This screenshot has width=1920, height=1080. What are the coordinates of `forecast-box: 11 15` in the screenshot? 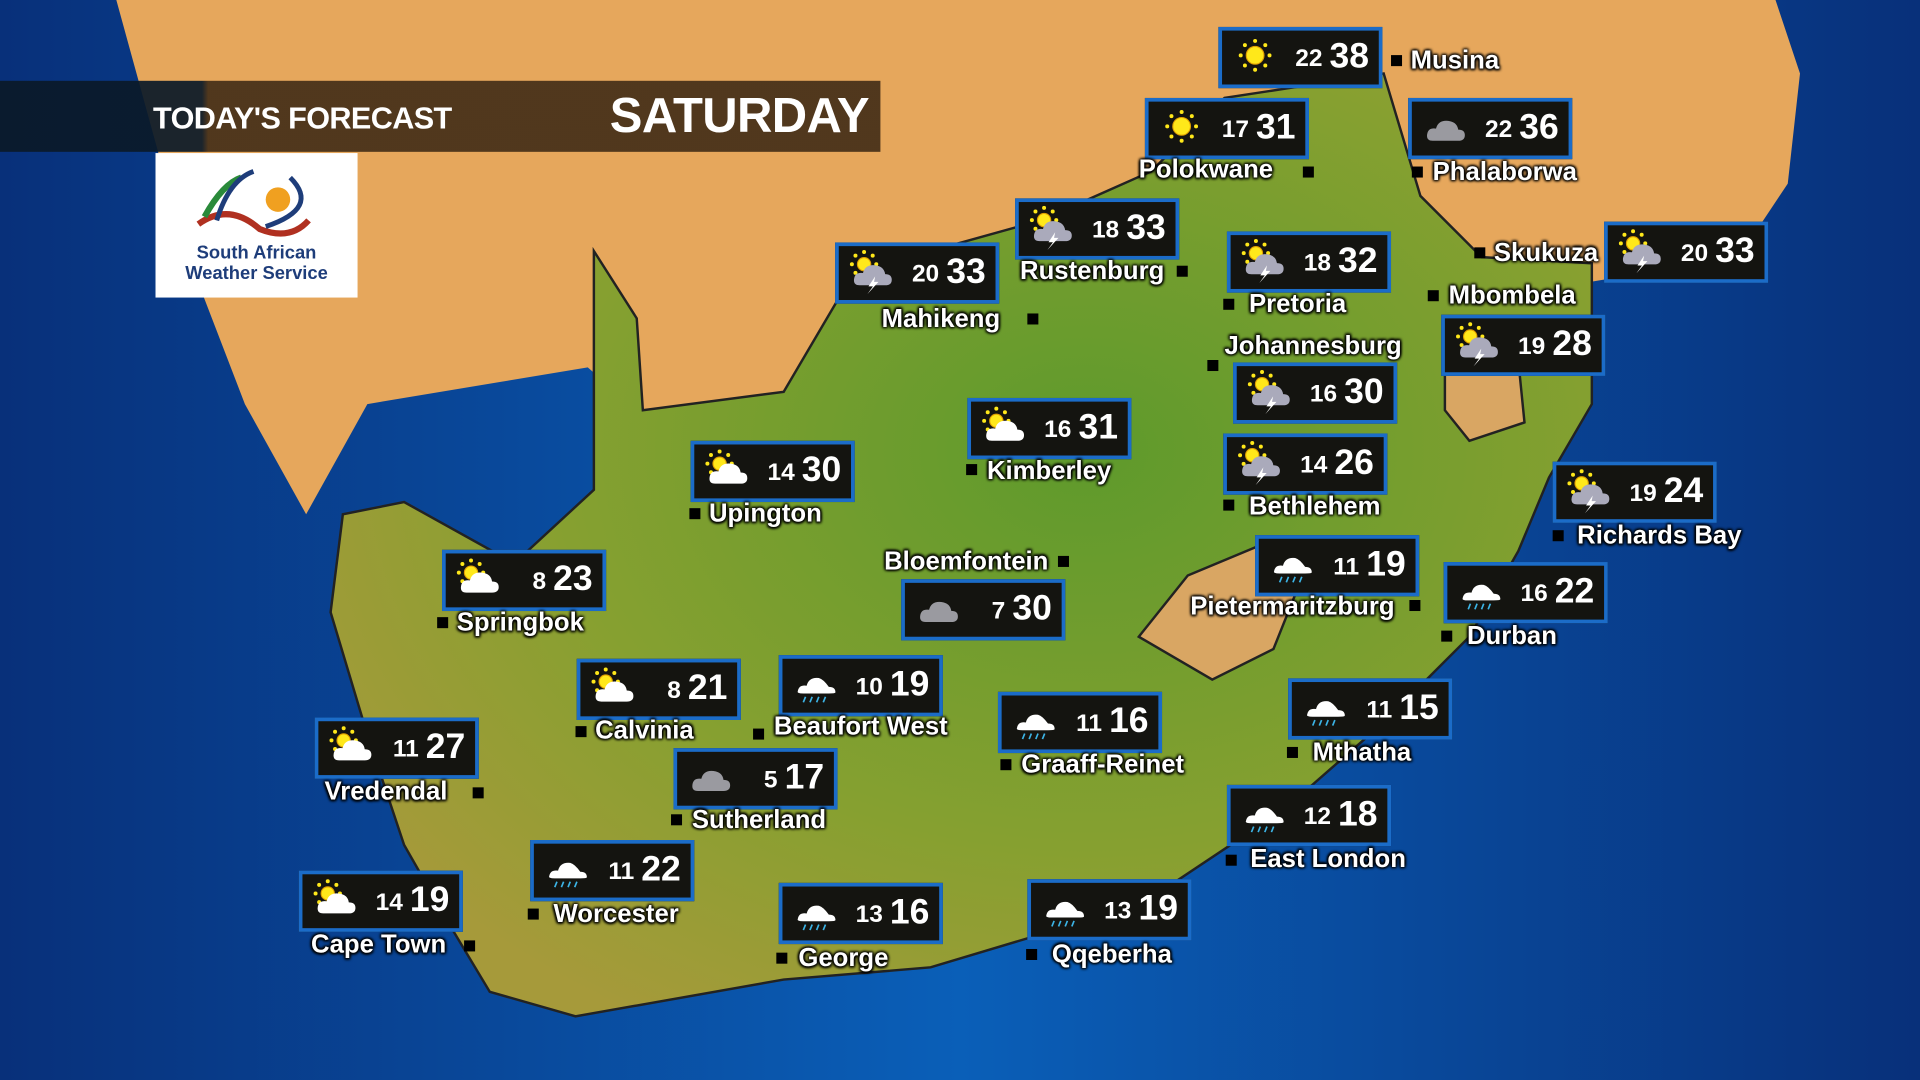 It's located at (1370, 709).